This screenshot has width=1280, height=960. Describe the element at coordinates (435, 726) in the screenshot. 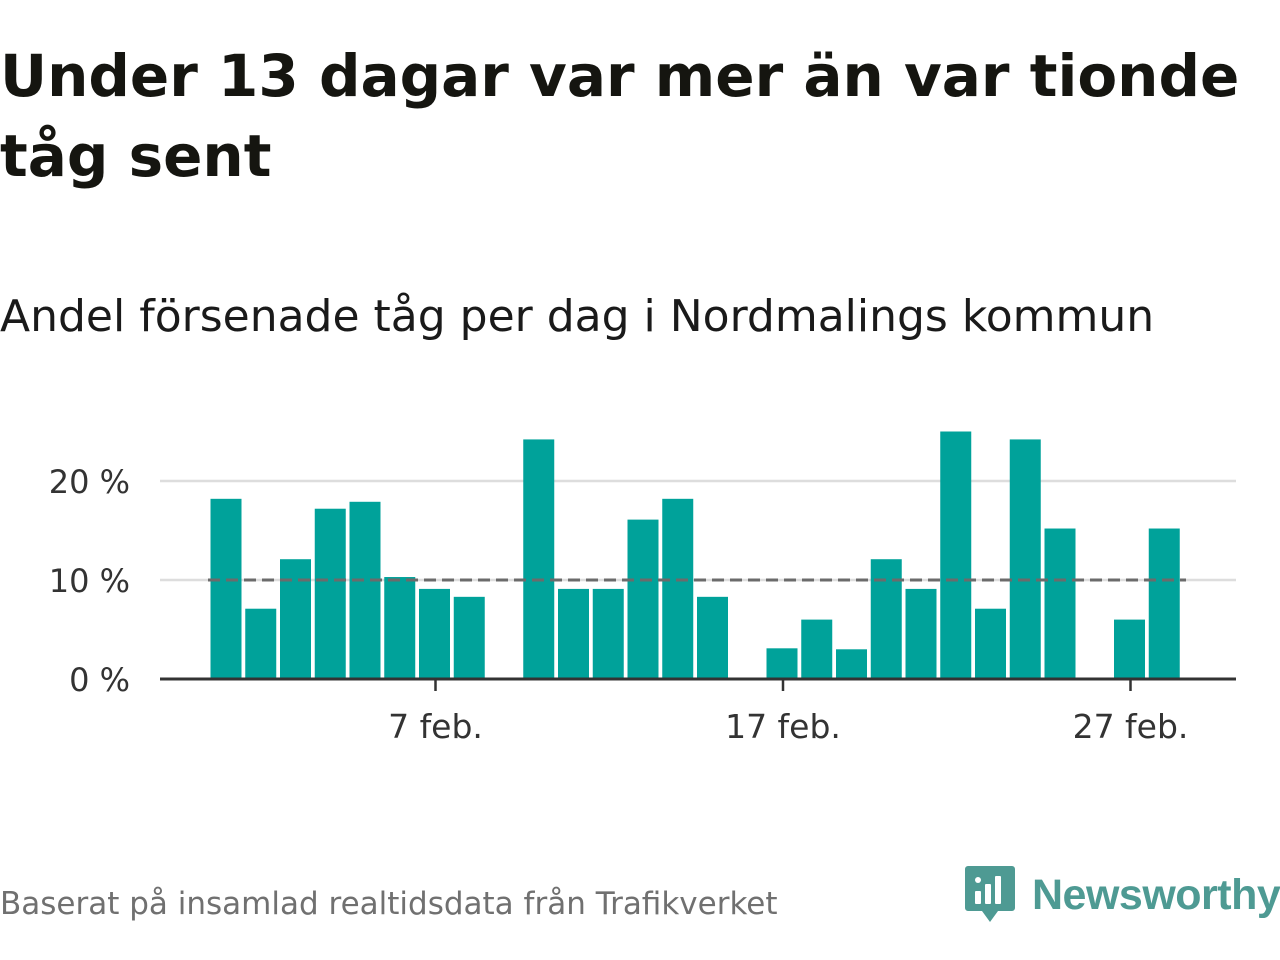

I see `x-tick-label: 7 feb.` at that location.